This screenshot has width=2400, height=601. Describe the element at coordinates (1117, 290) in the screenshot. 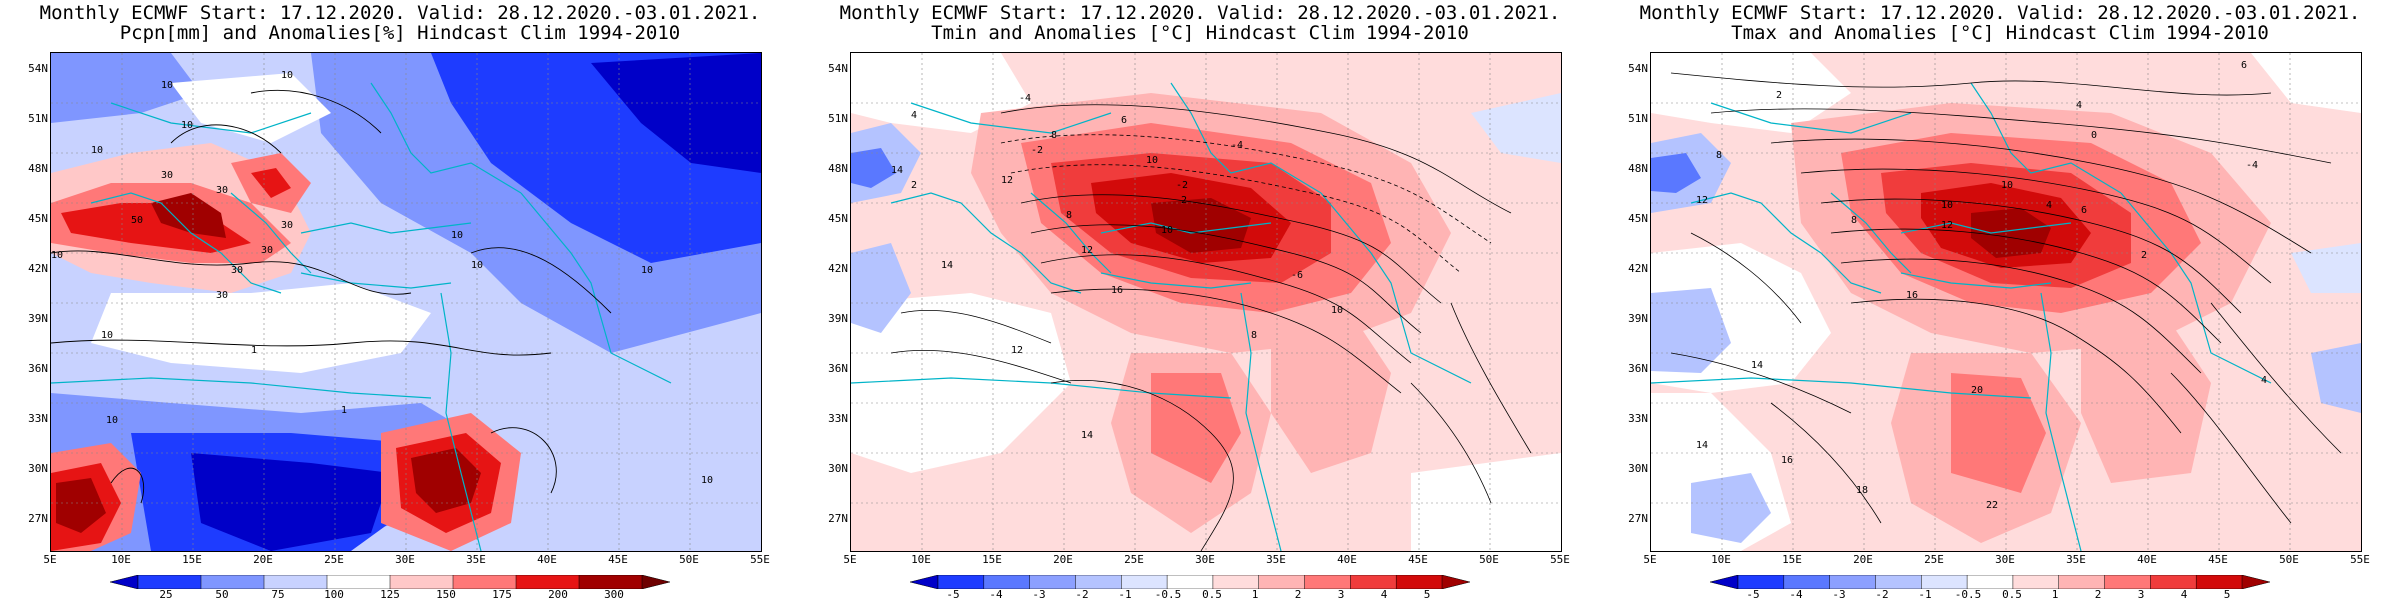

I see `contour-label: 16` at that location.